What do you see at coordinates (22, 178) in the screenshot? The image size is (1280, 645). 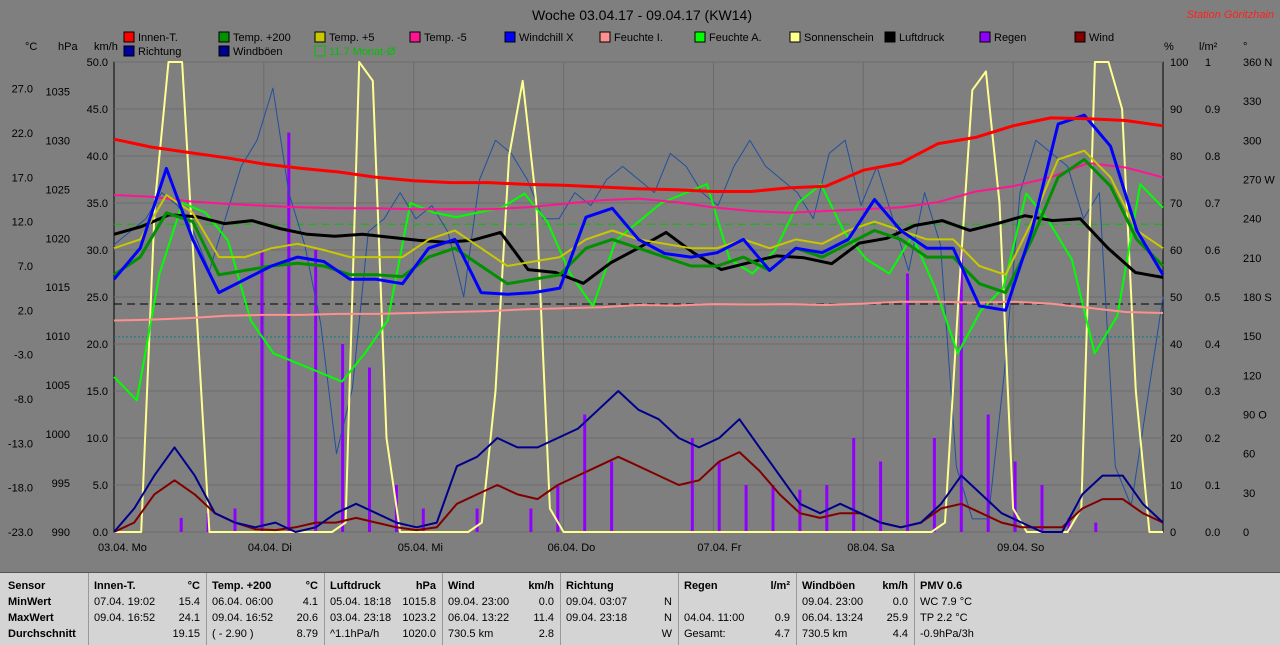 I see `temp-tick-label: 17.0` at bounding box center [22, 178].